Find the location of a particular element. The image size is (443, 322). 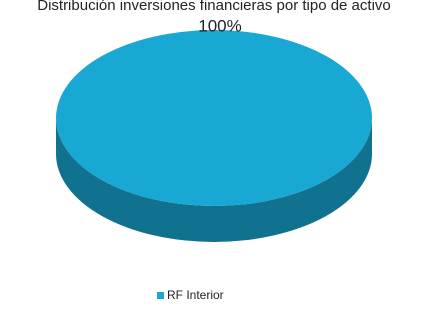

data-label: 100% is located at coordinates (219, 25).